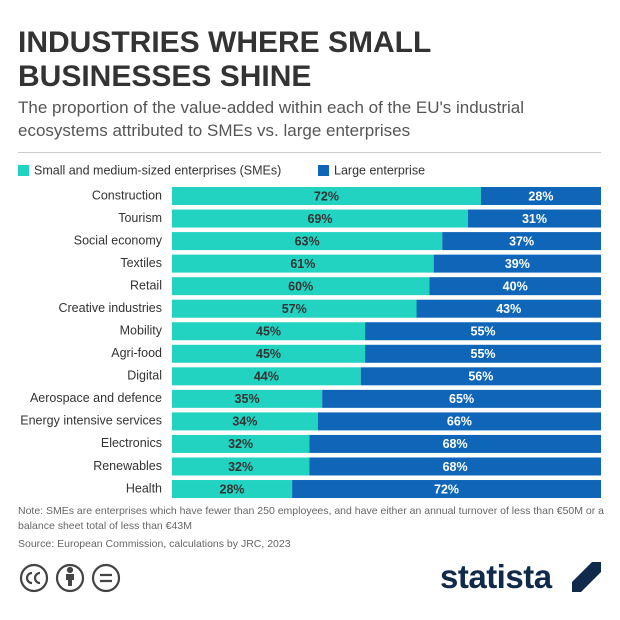 The height and width of the screenshot is (620, 620). What do you see at coordinates (379, 170) in the screenshot?
I see `legend-label: Large enterprise` at bounding box center [379, 170].